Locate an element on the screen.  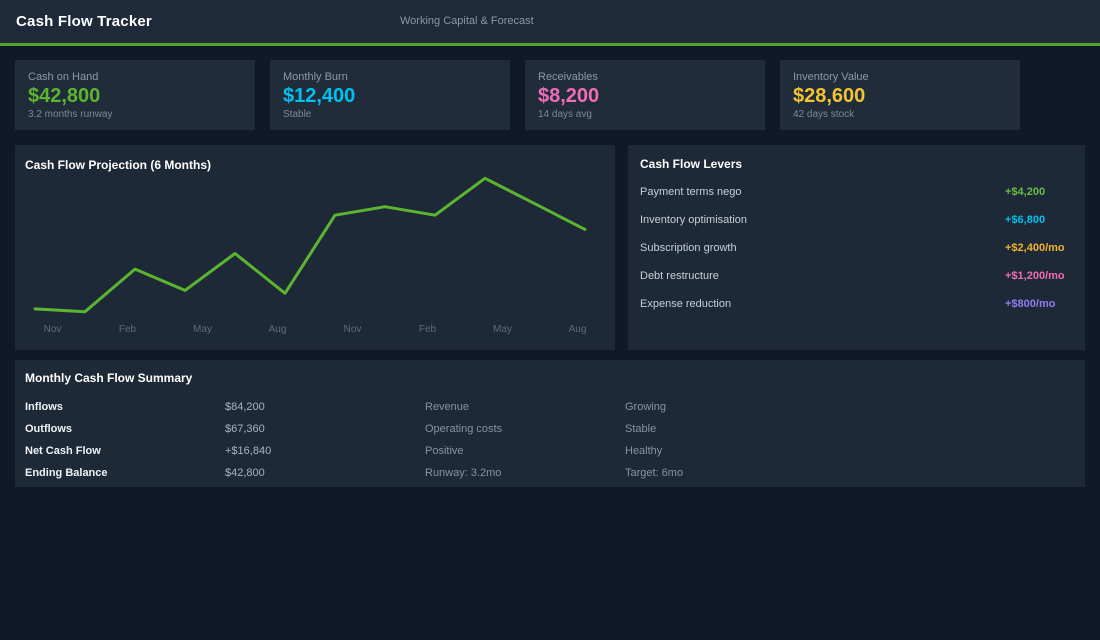
lever-value: +$4,200 is located at coordinates (1025, 192).